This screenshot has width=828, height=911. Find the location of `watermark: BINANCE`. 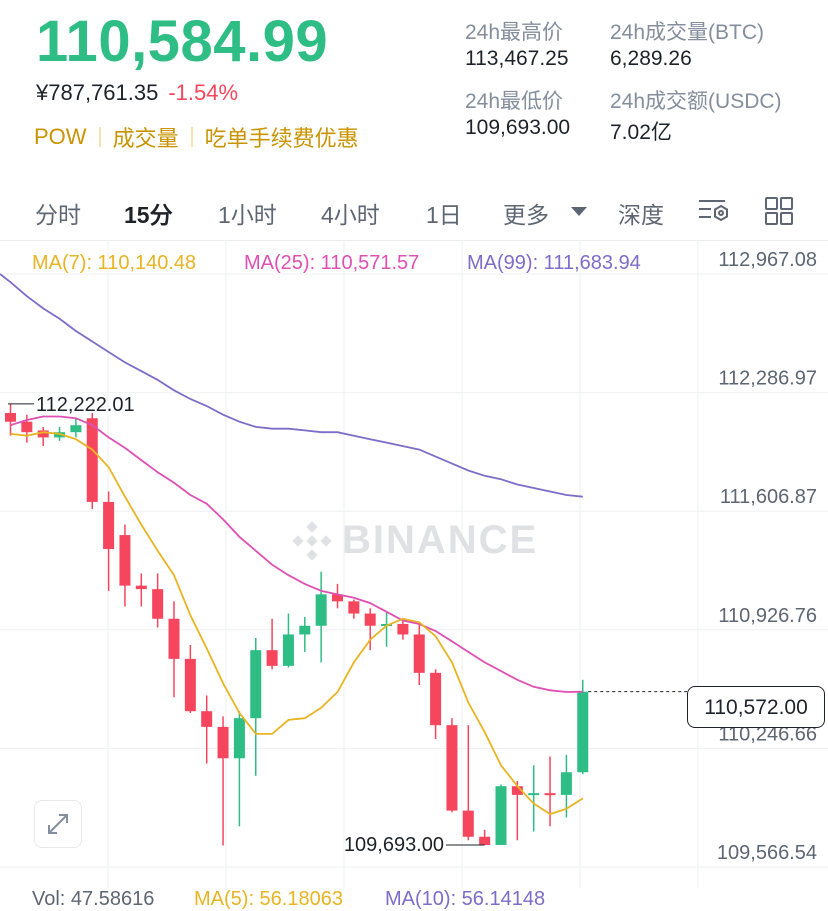

watermark: BINANCE is located at coordinates (414, 540).